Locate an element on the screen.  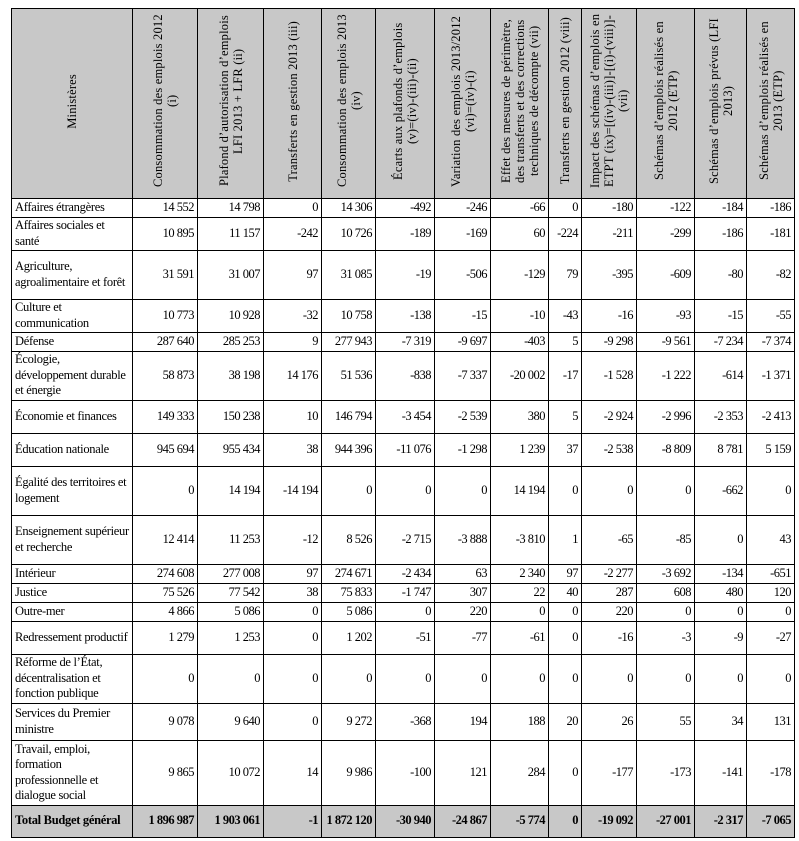
value-cell: 77 542 is located at coordinates (230, 592).